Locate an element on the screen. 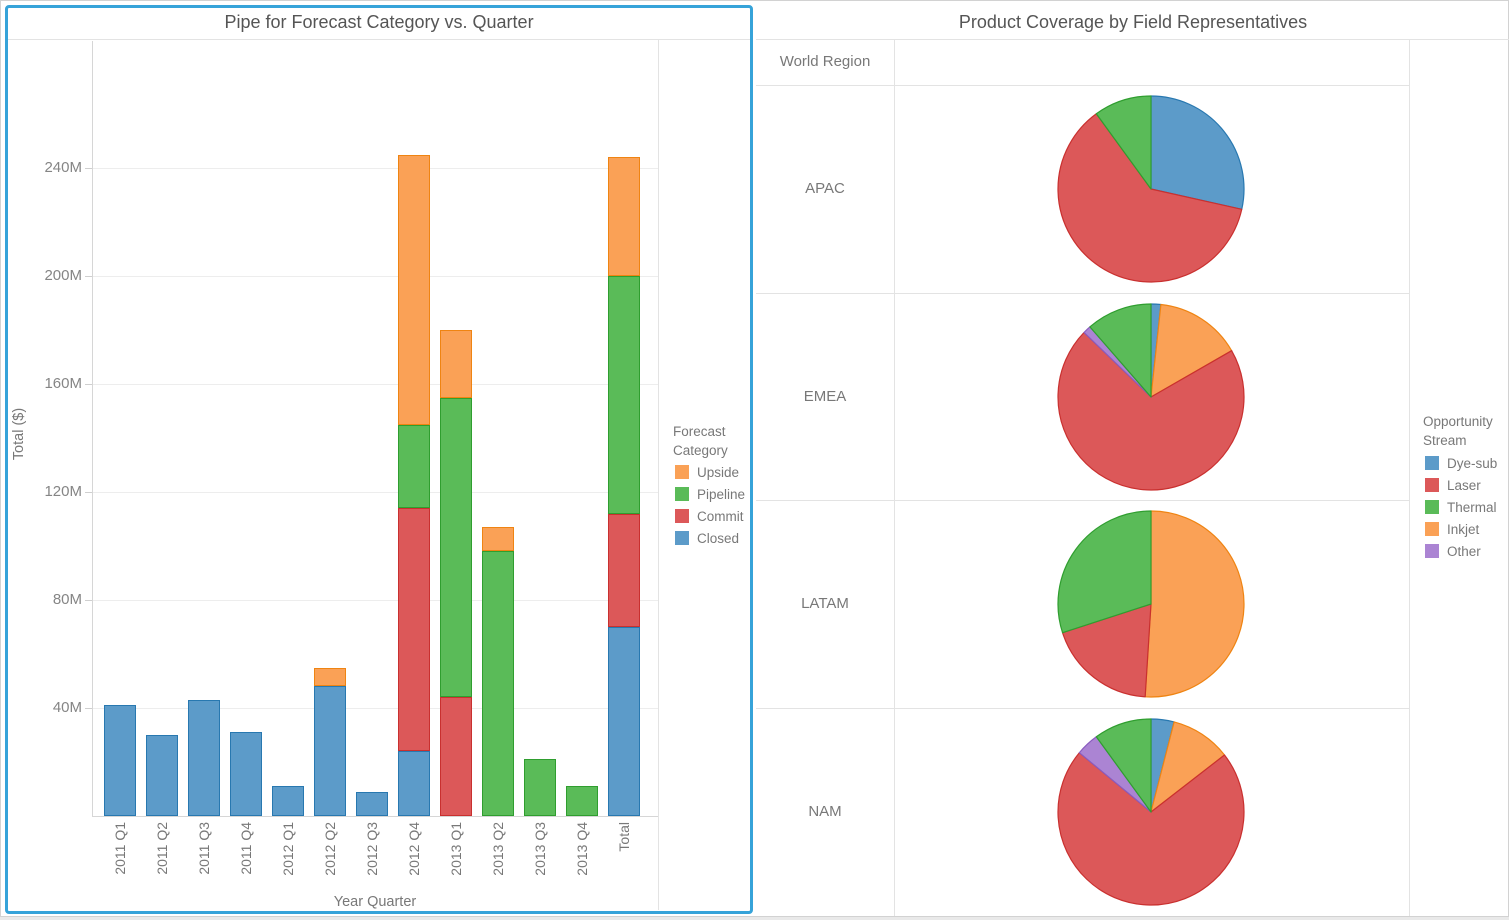  pie-slice-latam-inkjet is located at coordinates (1194, 604).